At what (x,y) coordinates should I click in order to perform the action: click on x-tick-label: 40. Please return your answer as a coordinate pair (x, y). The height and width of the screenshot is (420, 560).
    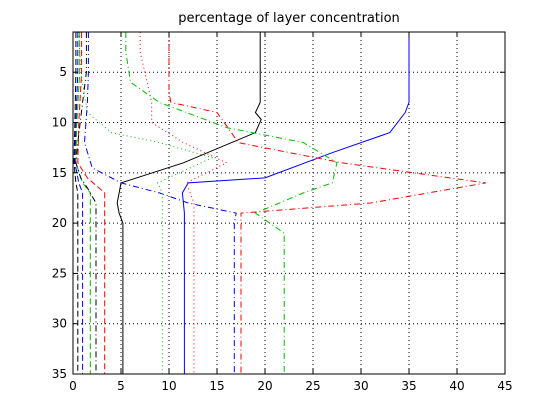
    Looking at the image, I should click on (456, 386).